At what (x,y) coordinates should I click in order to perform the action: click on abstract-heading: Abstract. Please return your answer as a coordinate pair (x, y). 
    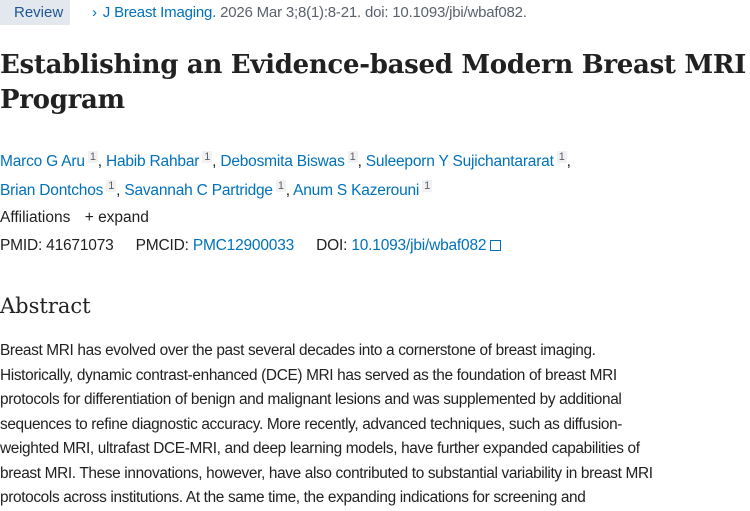
    Looking at the image, I should click on (45, 306).